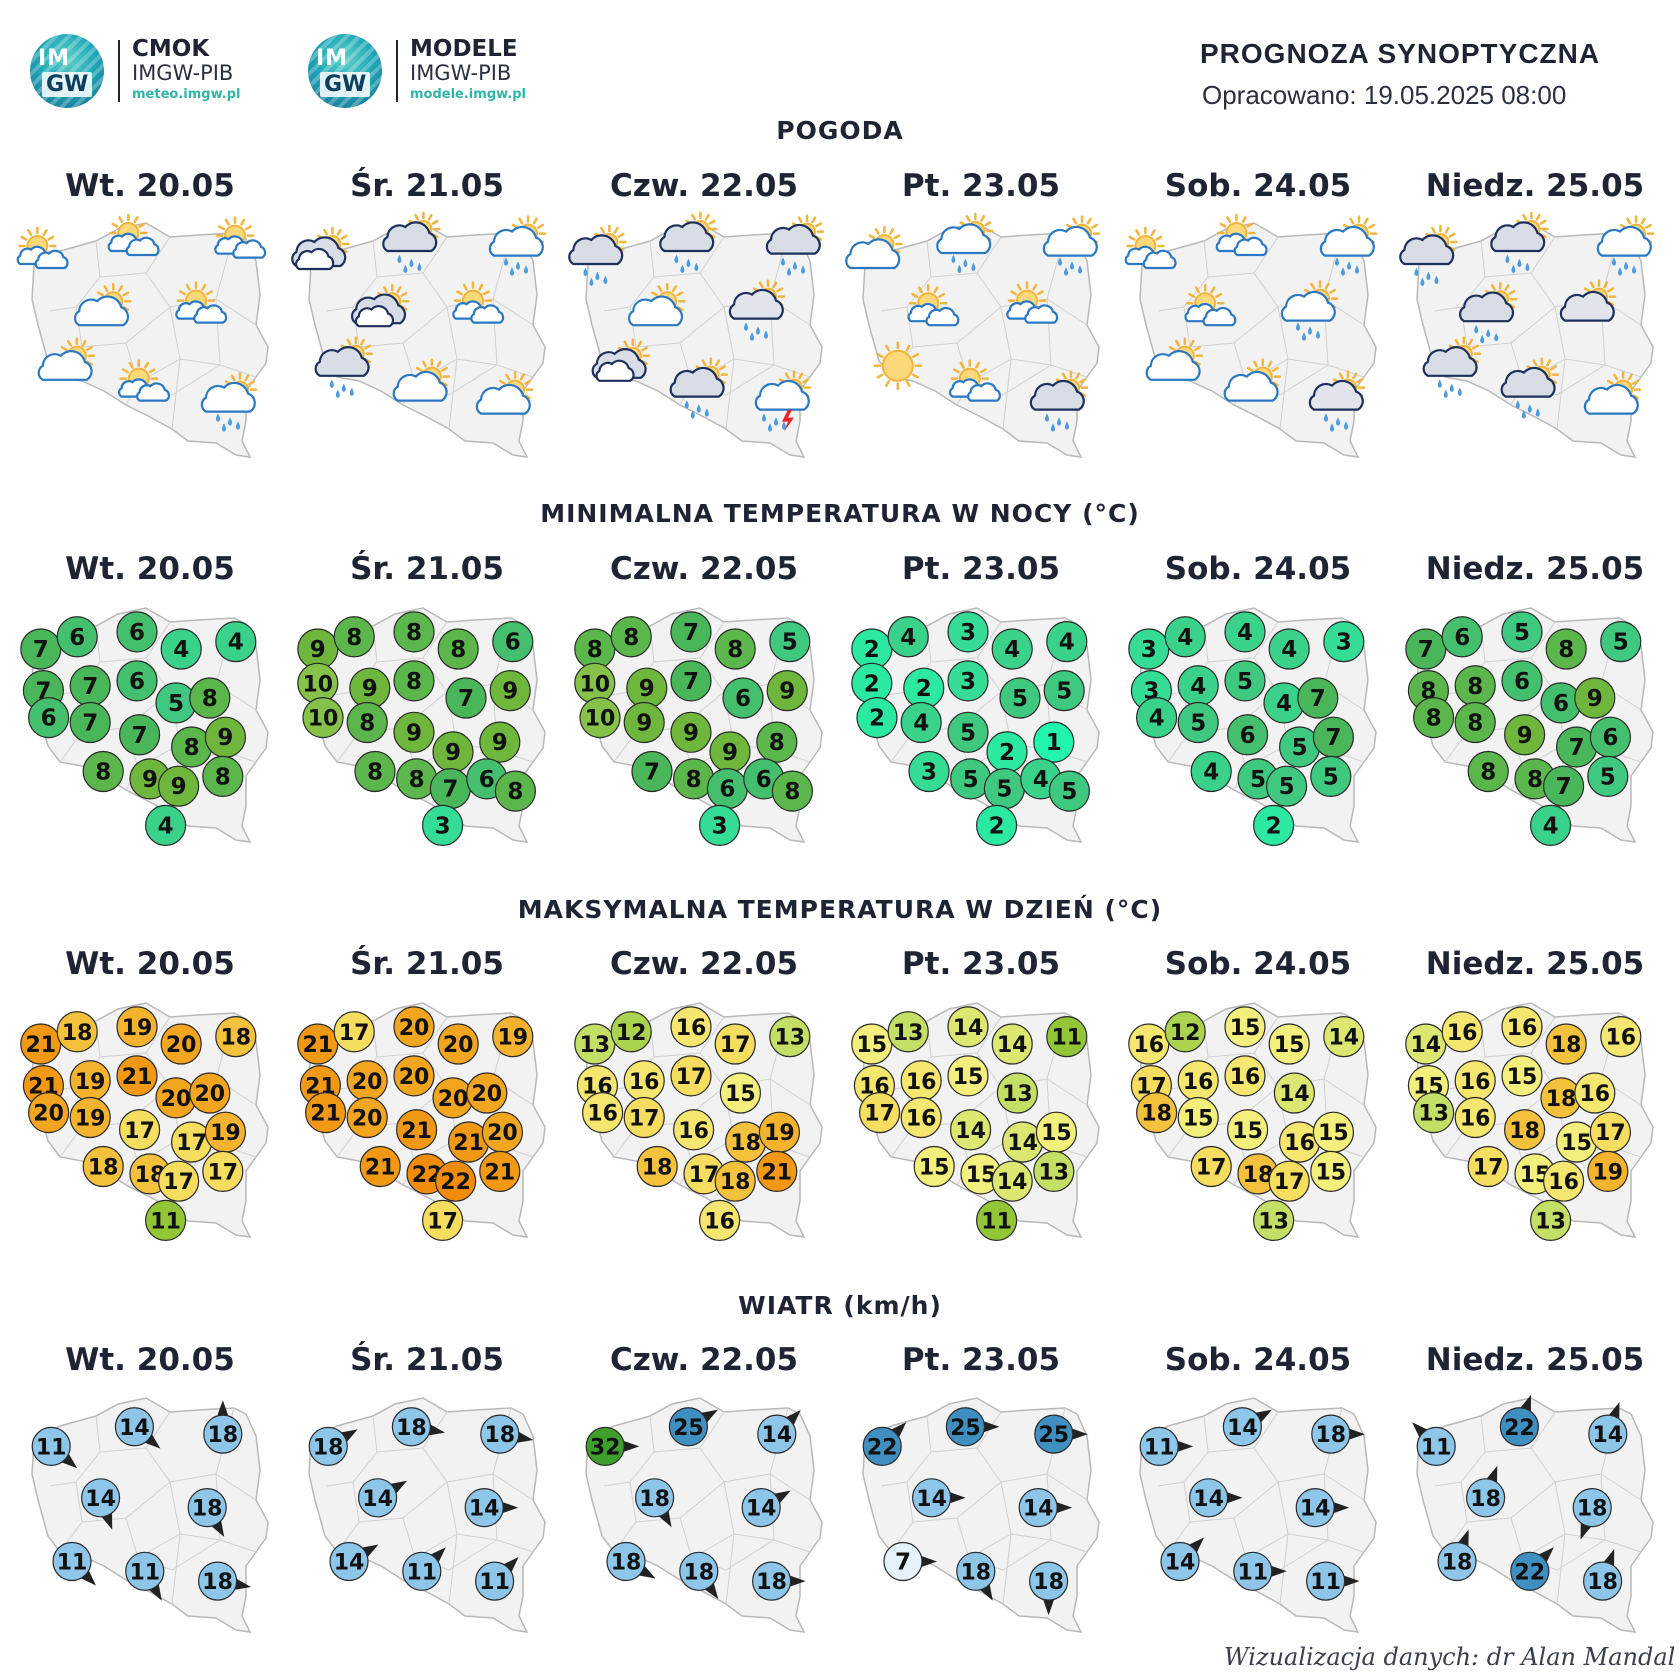 The image size is (1680, 1680). Describe the element at coordinates (1564, 787) in the screenshot. I see `badge-value: 7` at that location.